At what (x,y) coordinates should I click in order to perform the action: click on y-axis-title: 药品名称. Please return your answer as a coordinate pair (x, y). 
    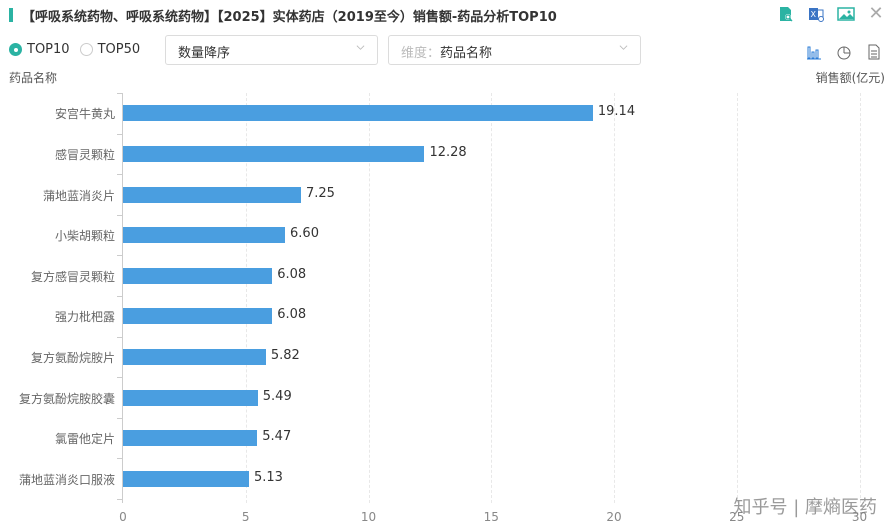
    Looking at the image, I should click on (33, 78).